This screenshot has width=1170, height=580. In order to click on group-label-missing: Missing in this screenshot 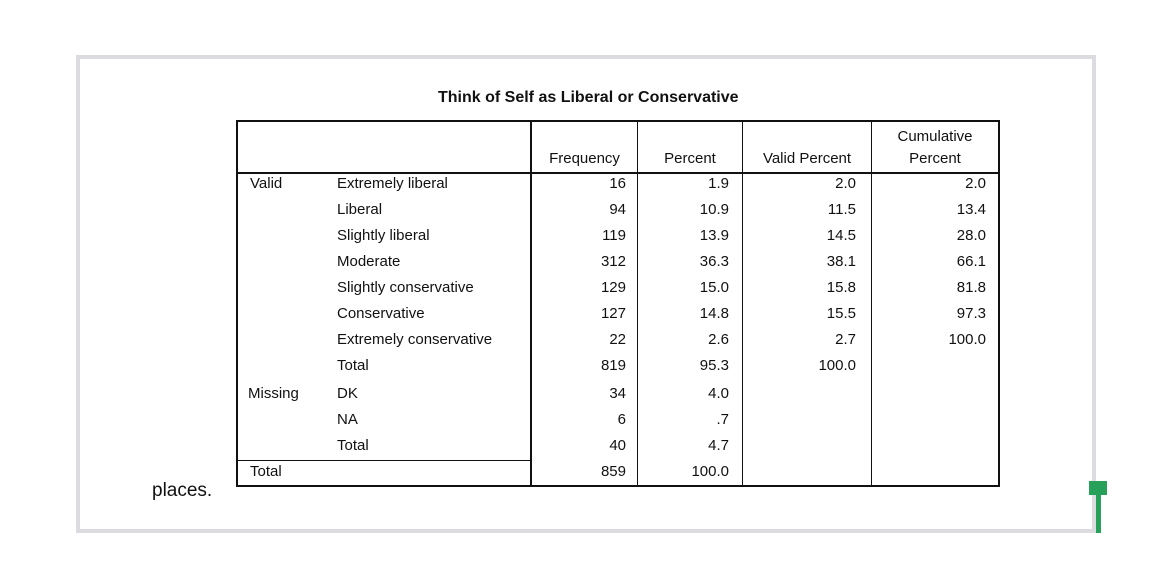, I will do `click(273, 393)`.